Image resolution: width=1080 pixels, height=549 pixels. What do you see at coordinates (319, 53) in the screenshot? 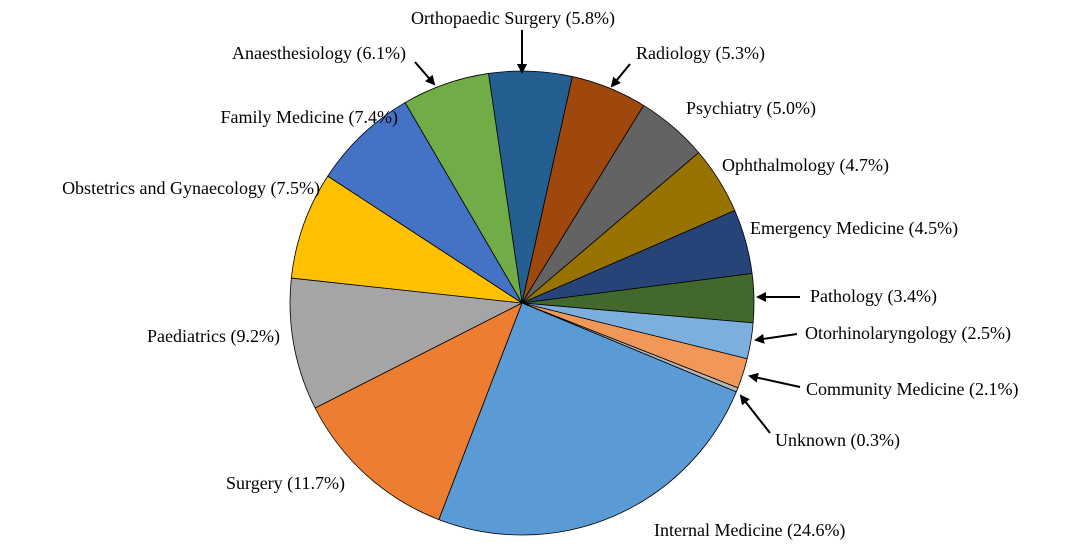
I see `data-label-anaesthesiology: Anaesthesiology (6.1%)` at bounding box center [319, 53].